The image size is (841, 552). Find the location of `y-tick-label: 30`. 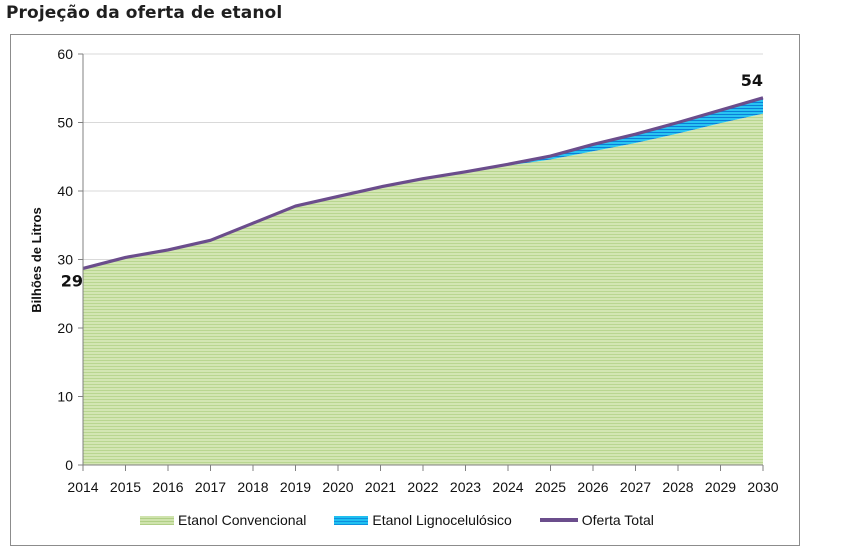

y-tick-label: 30 is located at coordinates (65, 260).